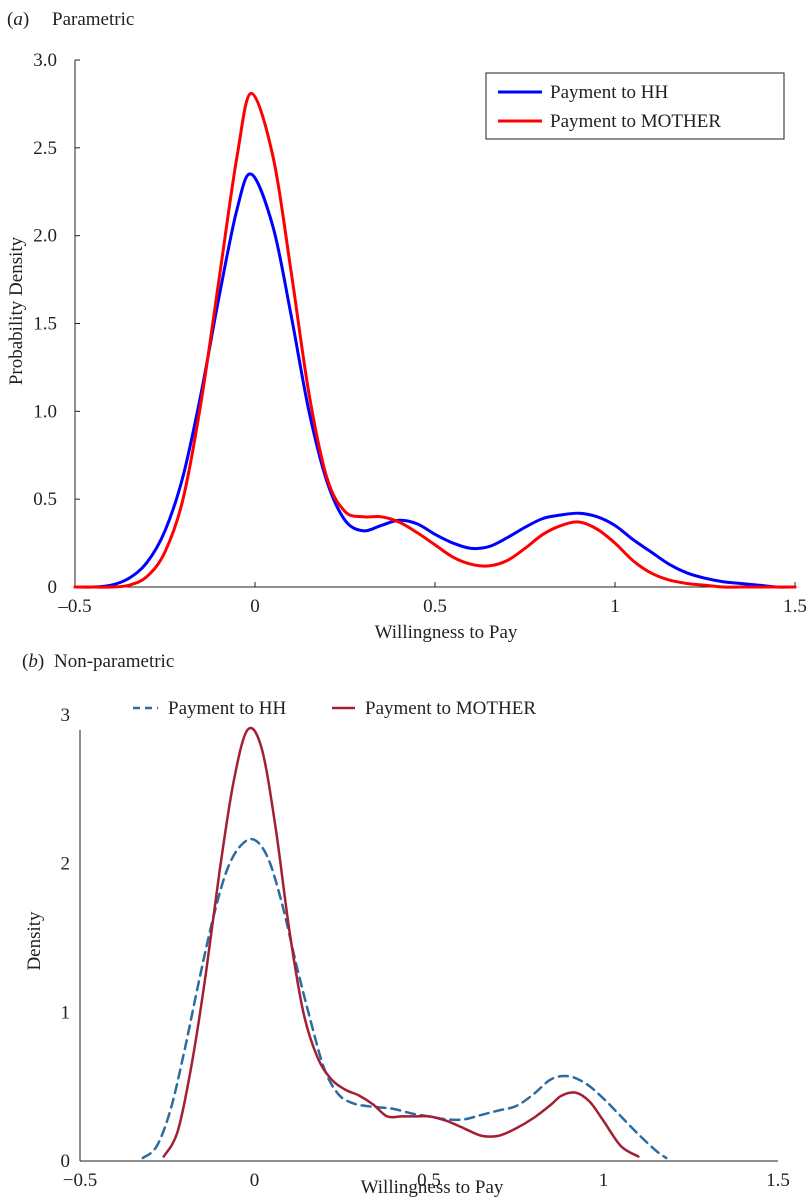 This screenshot has width=812, height=1201. What do you see at coordinates (93, 19) in the screenshot?
I see `panel-a-title: Parametric` at bounding box center [93, 19].